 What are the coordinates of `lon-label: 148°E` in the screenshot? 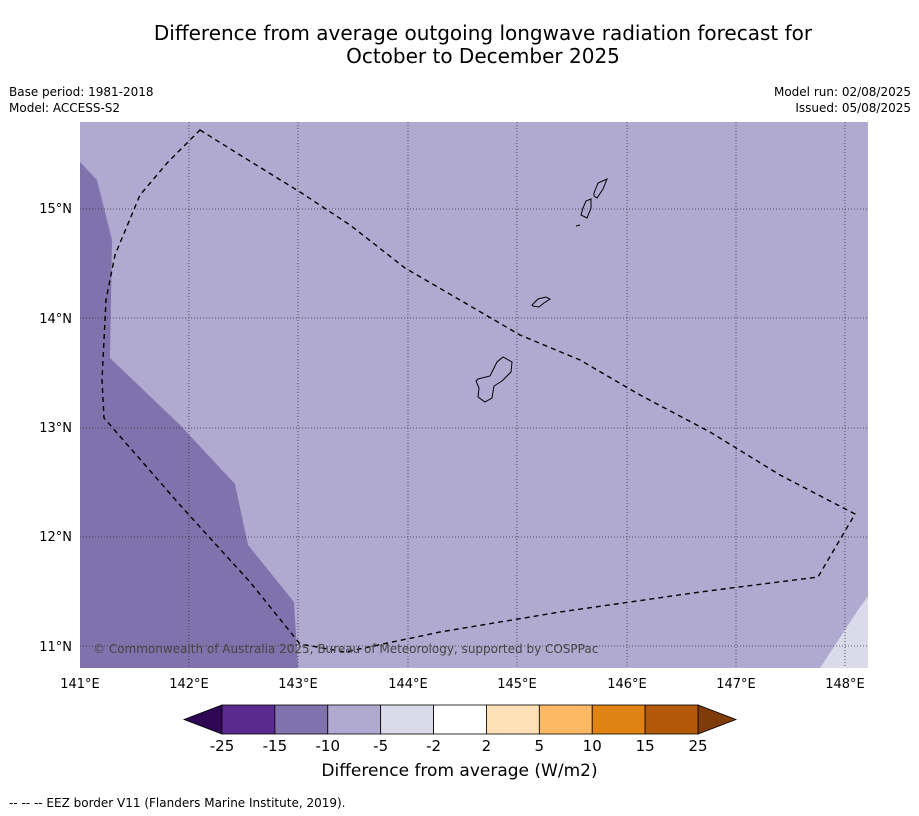 It's located at (845, 684).